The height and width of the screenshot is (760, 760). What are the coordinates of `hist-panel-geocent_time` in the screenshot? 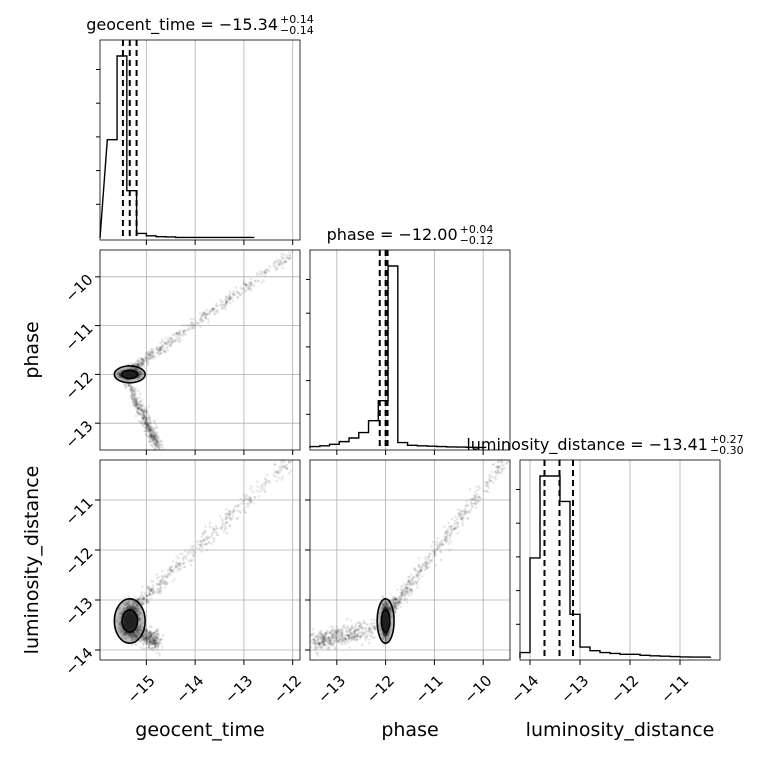 It's located at (198, 142).